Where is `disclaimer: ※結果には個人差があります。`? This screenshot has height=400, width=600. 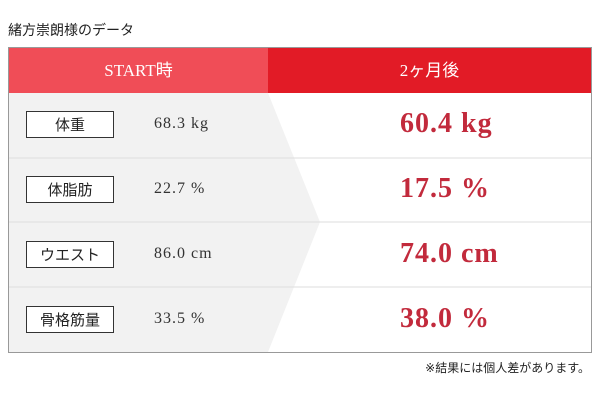
disclaimer: ※結果には個人差があります。 is located at coordinates (507, 368).